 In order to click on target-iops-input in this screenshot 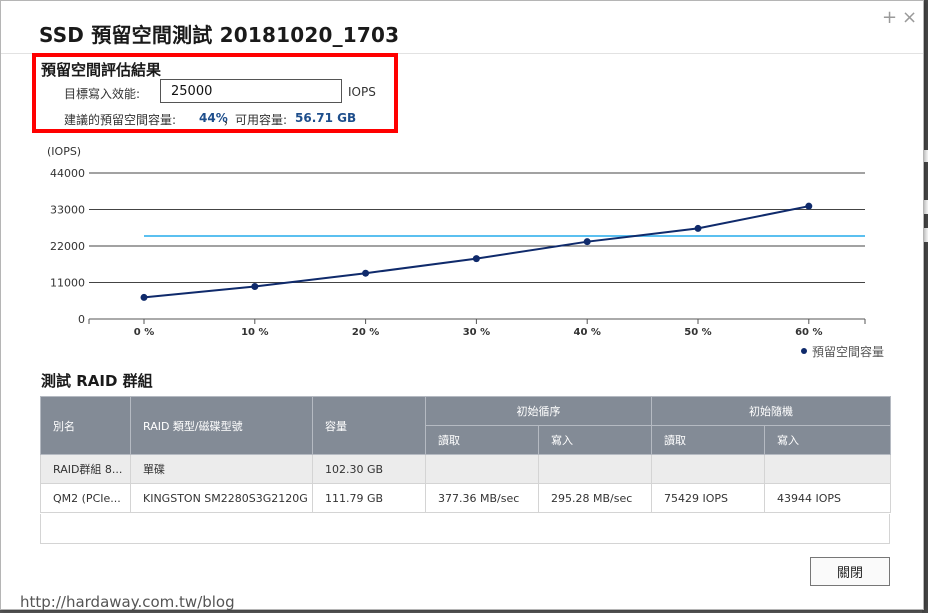, I will do `click(251, 91)`.